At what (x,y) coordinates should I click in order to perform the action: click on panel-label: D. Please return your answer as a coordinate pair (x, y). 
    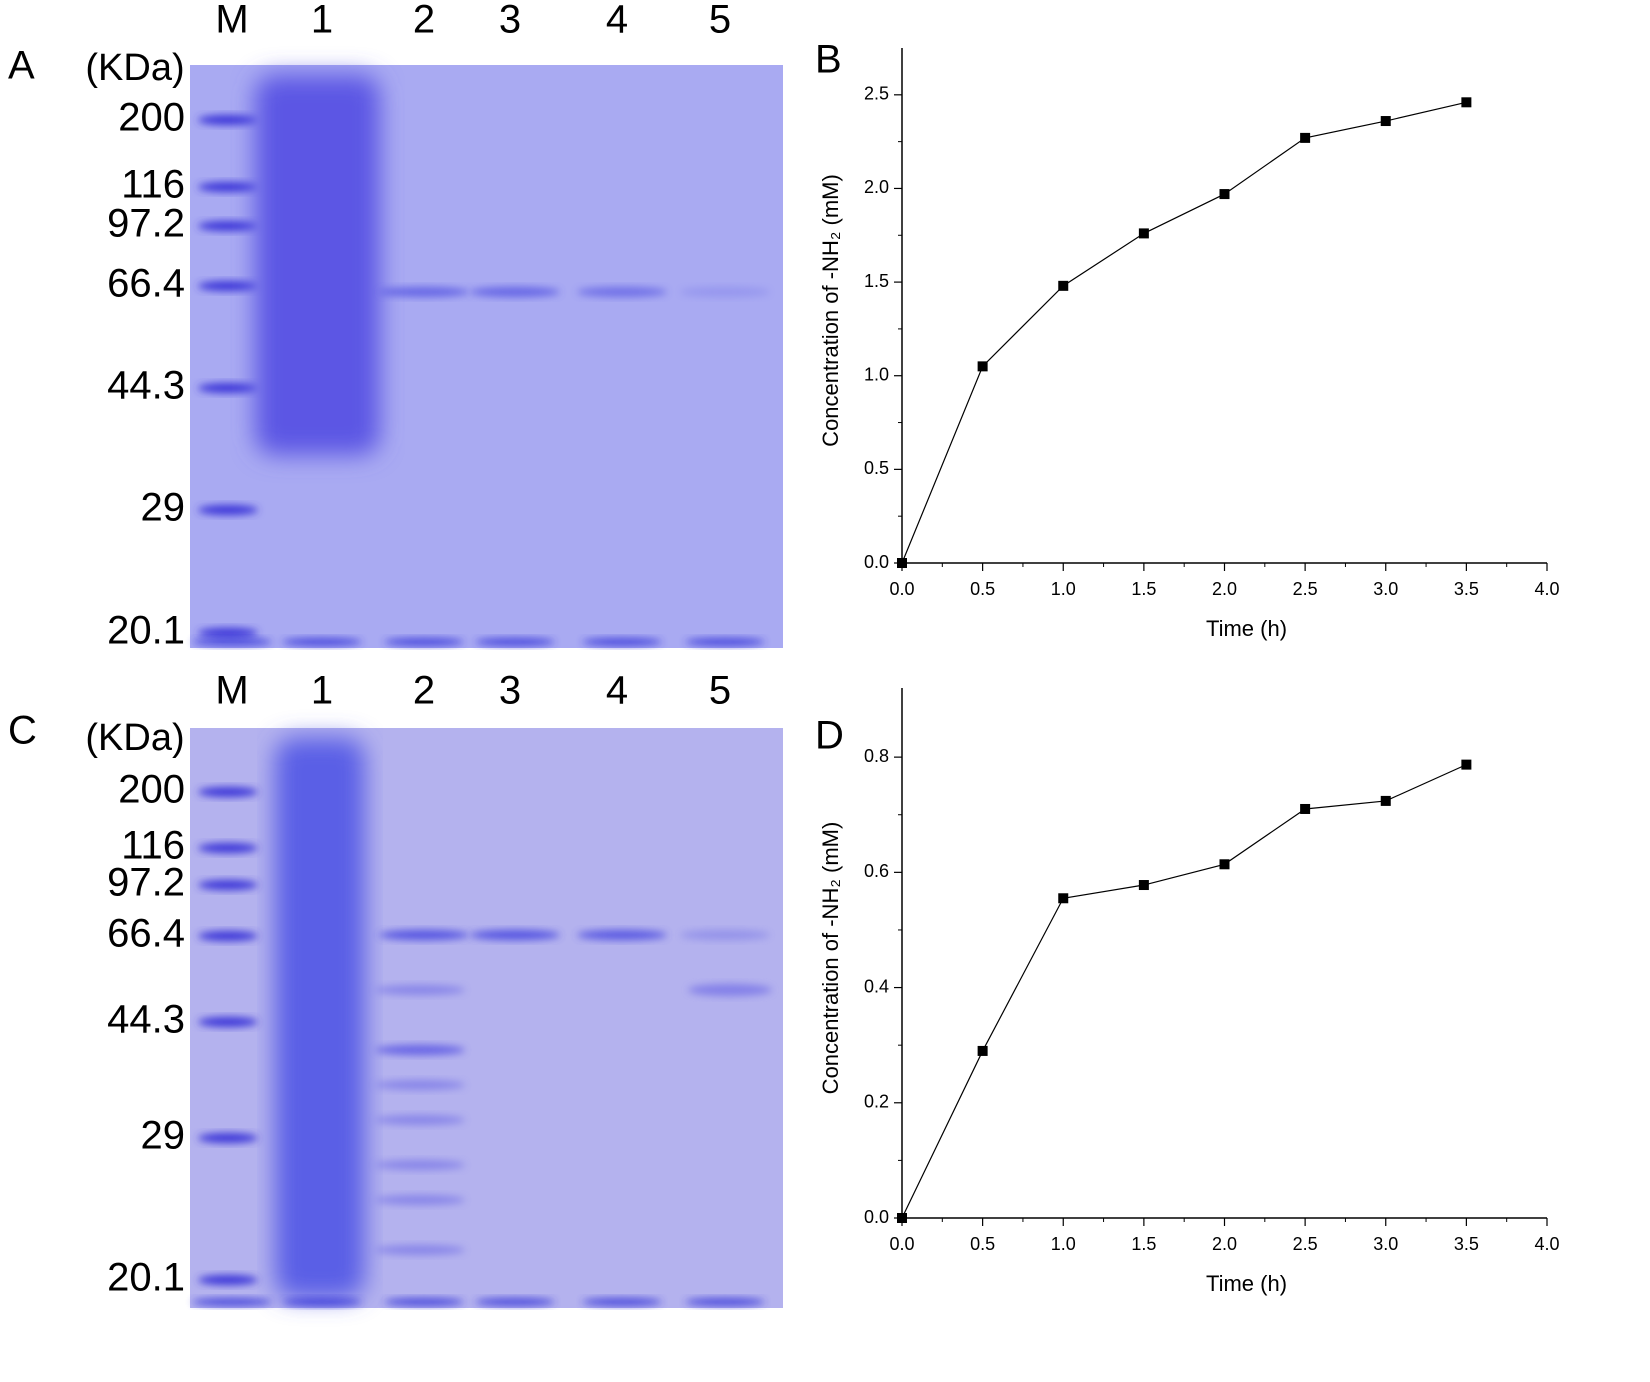
    Looking at the image, I should click on (829, 736).